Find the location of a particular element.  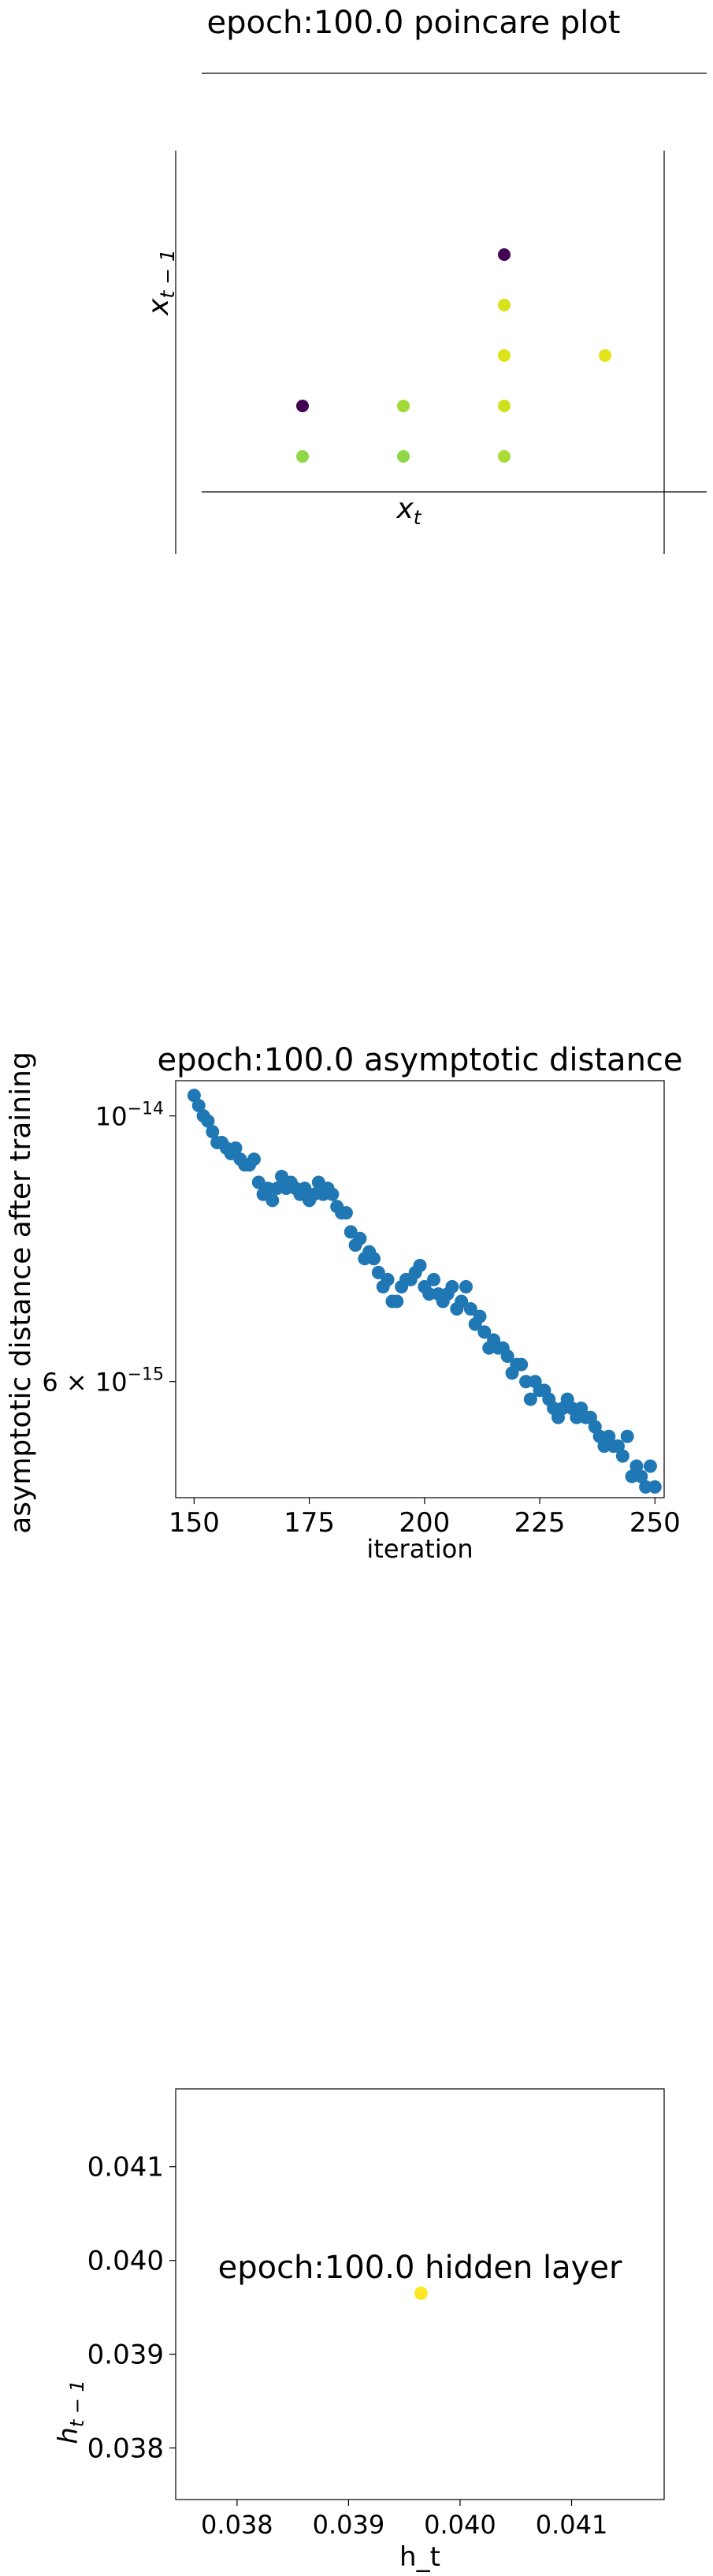

hidden-plot-frame is located at coordinates (420, 2294).